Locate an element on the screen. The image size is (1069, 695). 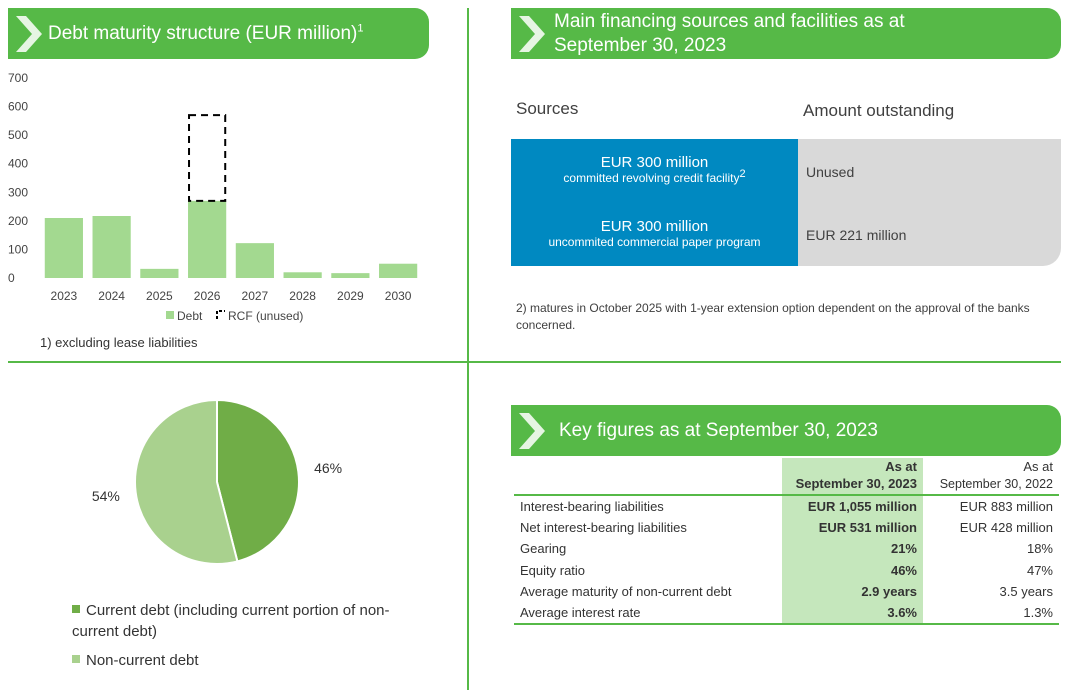
row-prev-value: 1.3% is located at coordinates (991, 613).